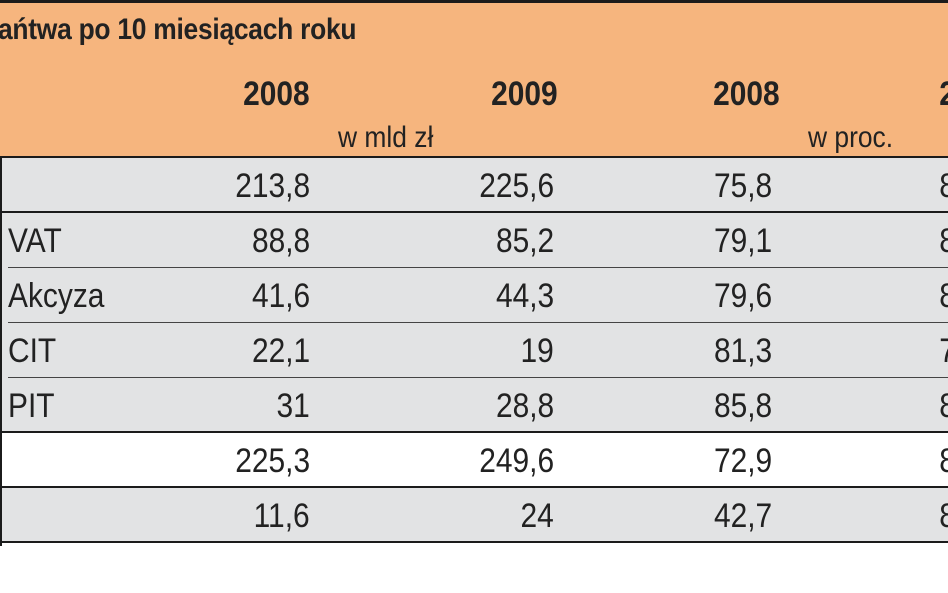 The image size is (948, 593). Describe the element at coordinates (280, 241) in the screenshot. I see `table-cell: 88,8` at that location.